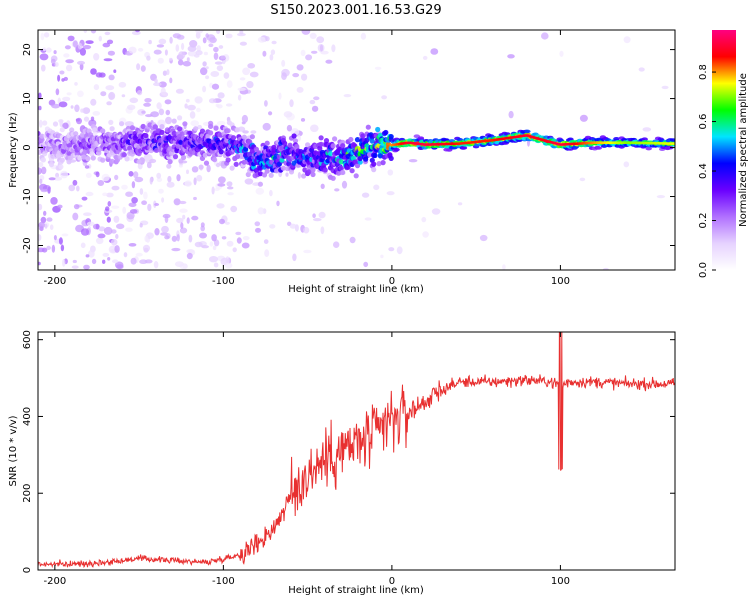  I want to click on colorbar-tick-label: 0.8, so click(703, 72).